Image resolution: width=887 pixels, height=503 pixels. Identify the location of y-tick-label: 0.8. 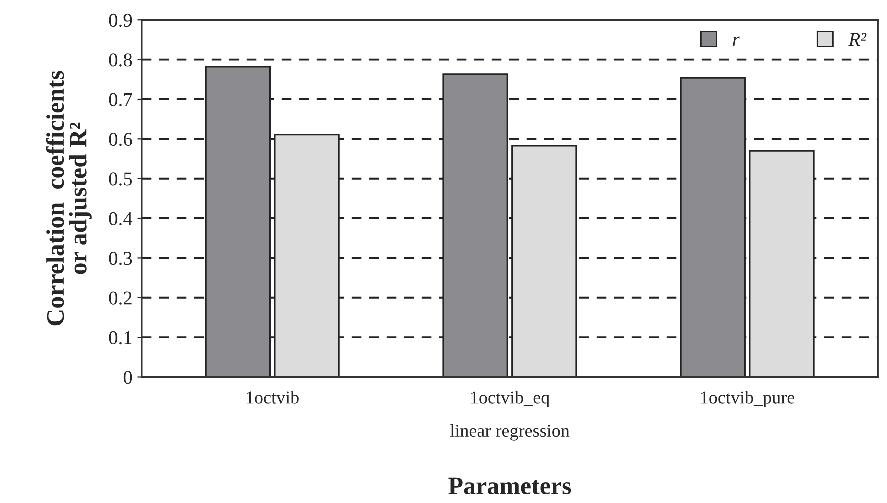
(120, 60).